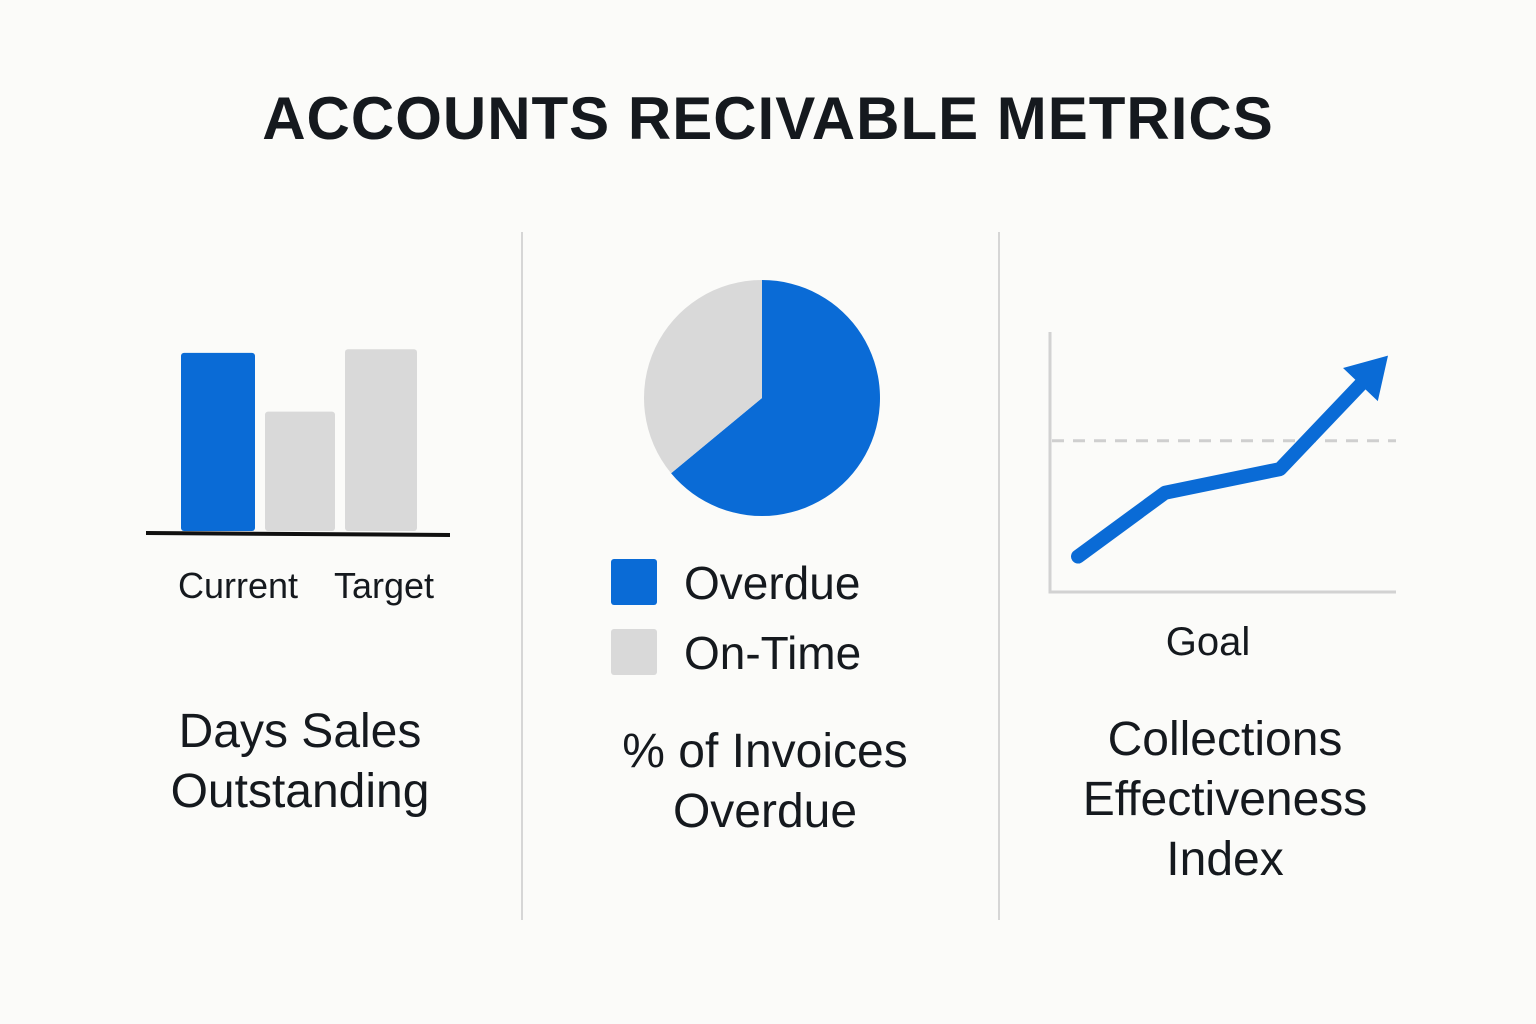 Image resolution: width=1536 pixels, height=1024 pixels. Describe the element at coordinates (298, 534) in the screenshot. I see `x-axis-line` at that location.